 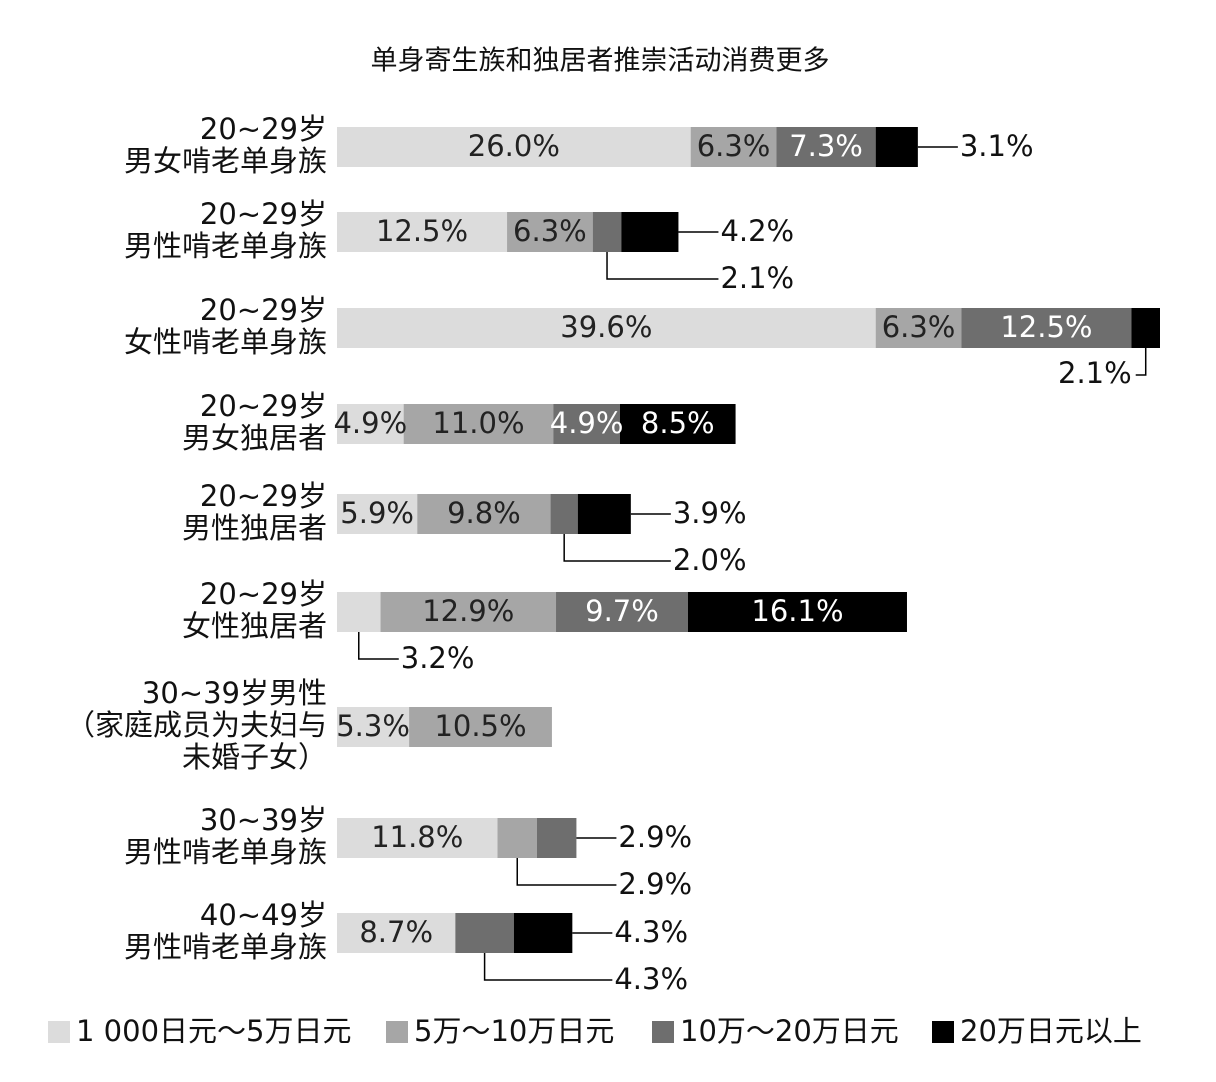 What do you see at coordinates (254, 626) in the screenshot?
I see `category-label: 女性独居者` at bounding box center [254, 626].